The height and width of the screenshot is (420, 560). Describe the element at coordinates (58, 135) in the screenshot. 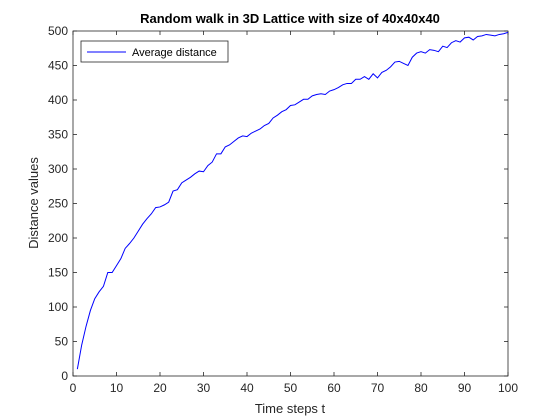

I see `y-tick-label: 350` at that location.